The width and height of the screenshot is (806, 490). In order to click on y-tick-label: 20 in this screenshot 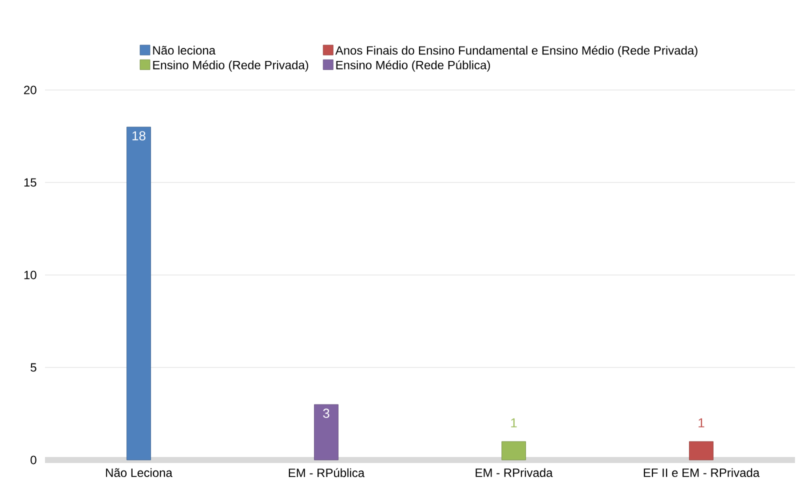, I will do `click(30, 90)`.